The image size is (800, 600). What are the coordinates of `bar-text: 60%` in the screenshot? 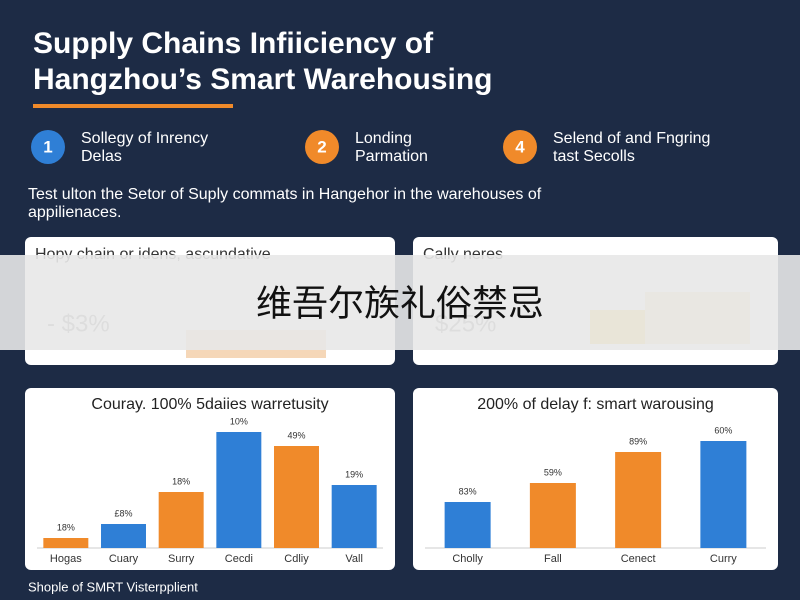 It's located at (723, 430).